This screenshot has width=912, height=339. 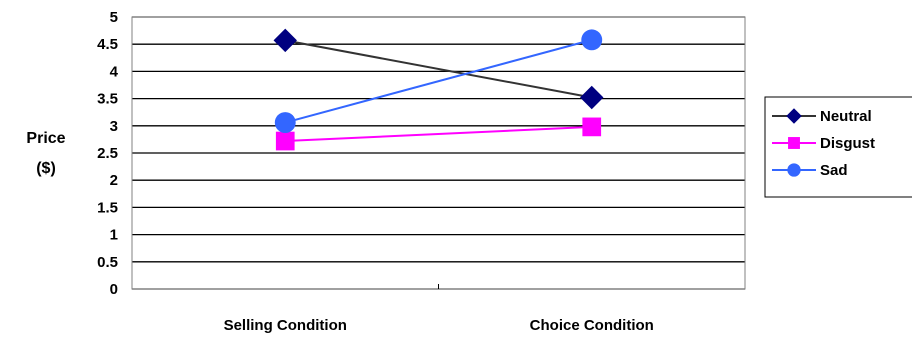 What do you see at coordinates (114, 126) in the screenshot?
I see `y-tick-label: 3` at bounding box center [114, 126].